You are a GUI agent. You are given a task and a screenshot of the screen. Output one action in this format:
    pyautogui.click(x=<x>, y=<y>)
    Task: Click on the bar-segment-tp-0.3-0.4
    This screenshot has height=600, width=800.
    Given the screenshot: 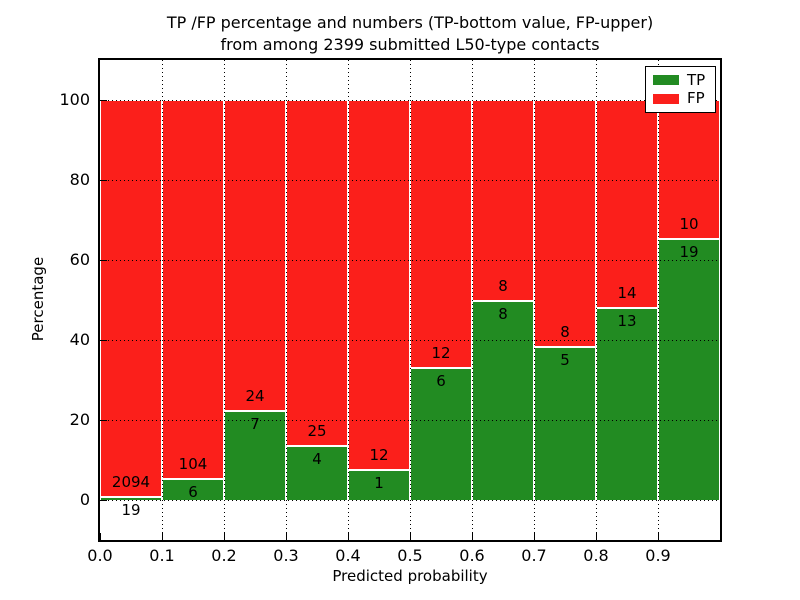 What is the action you would take?
    pyautogui.click(x=317, y=472)
    